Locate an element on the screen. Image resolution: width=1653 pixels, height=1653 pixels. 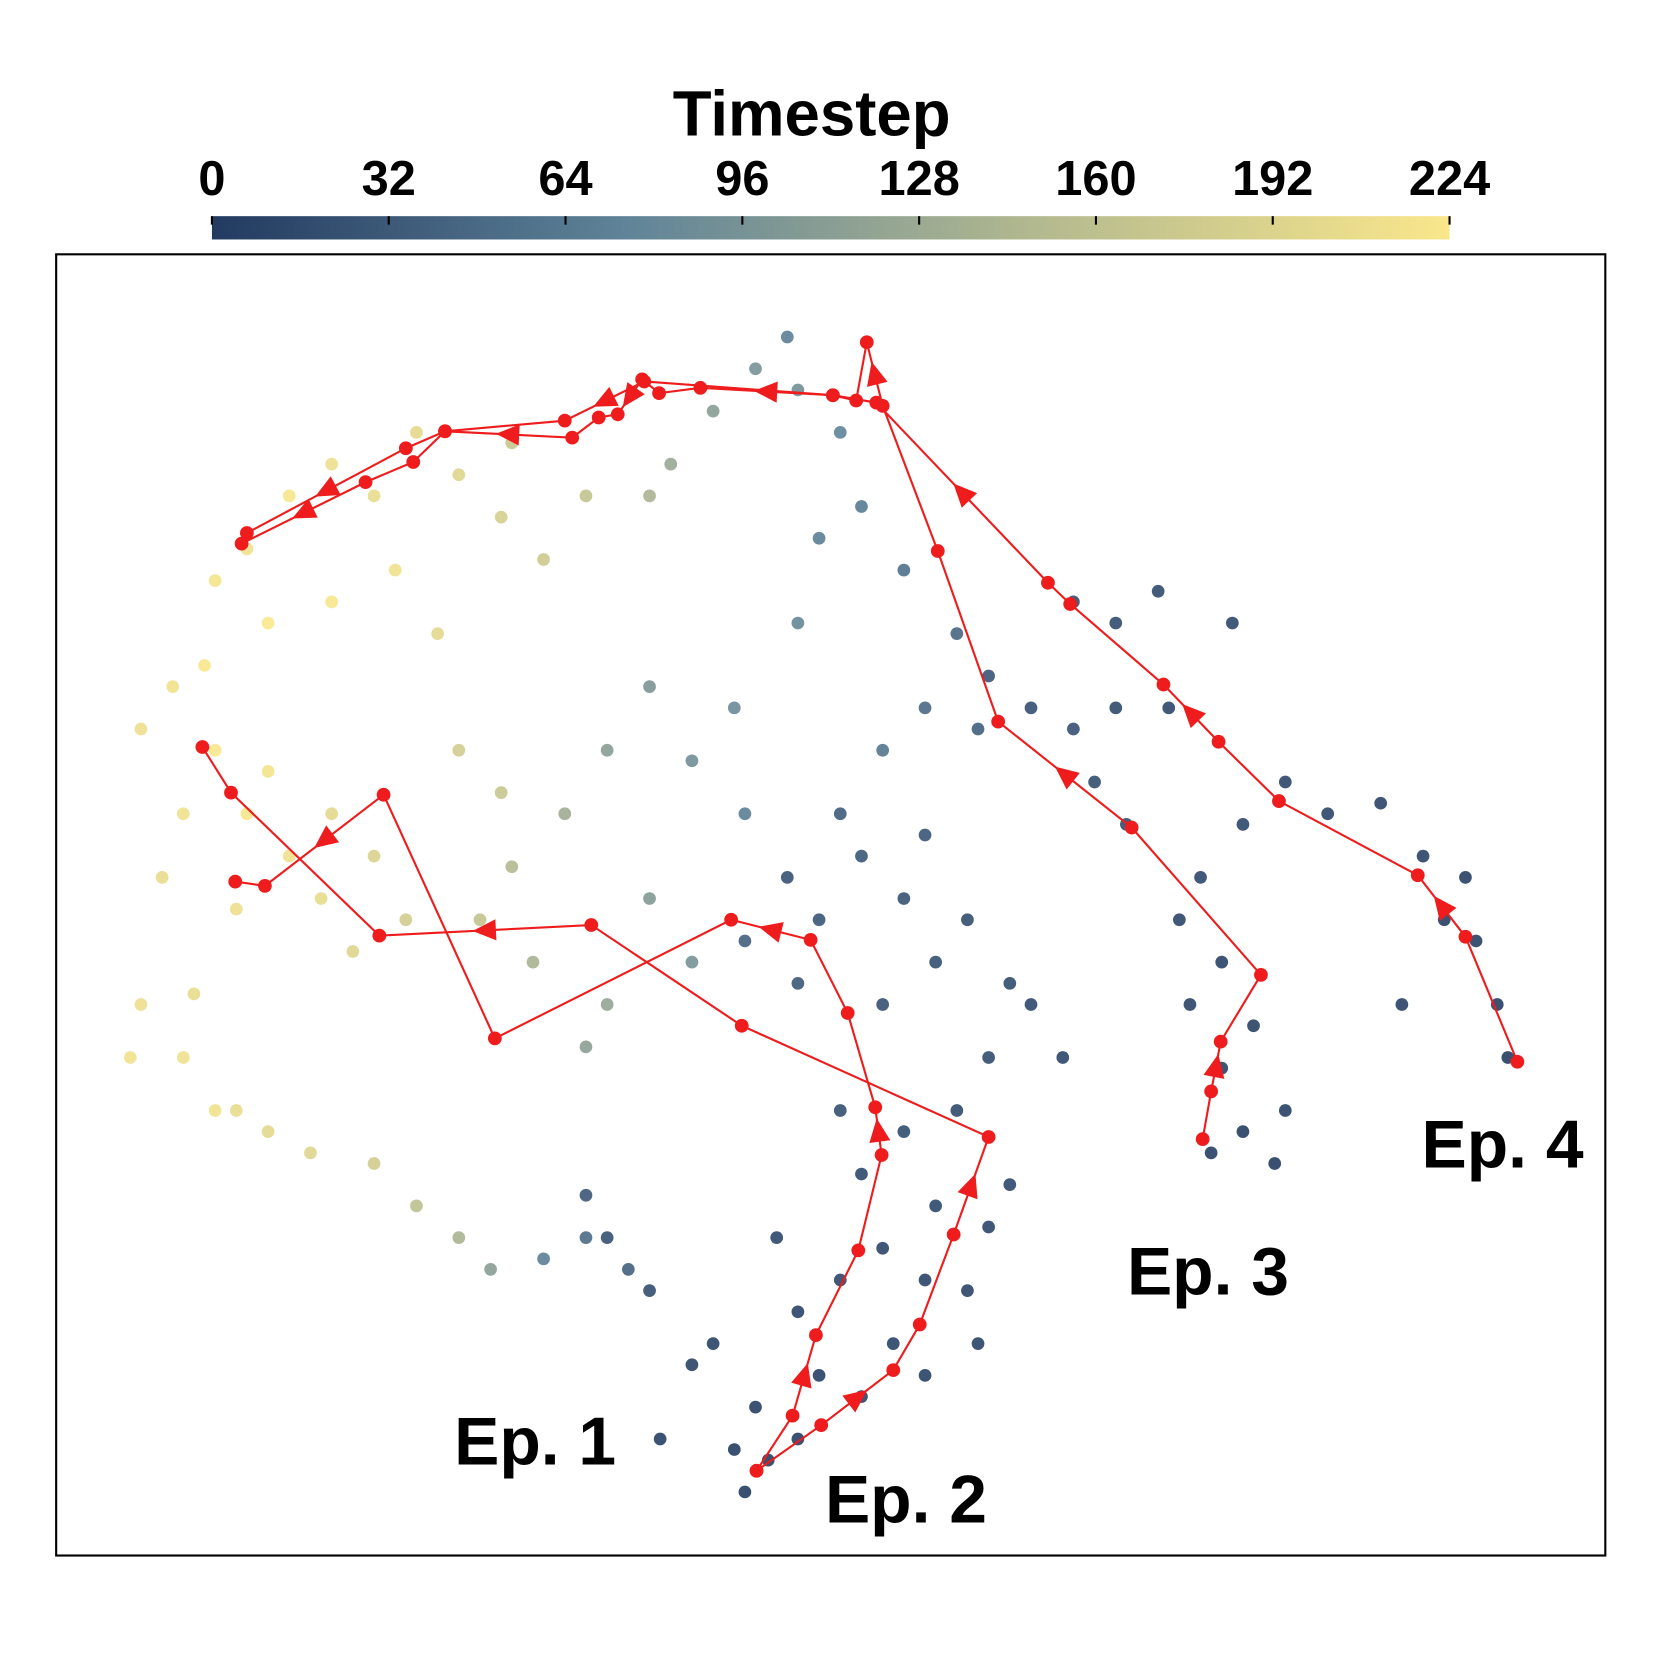
episode-label: Ep. 1 is located at coordinates (535, 1441).